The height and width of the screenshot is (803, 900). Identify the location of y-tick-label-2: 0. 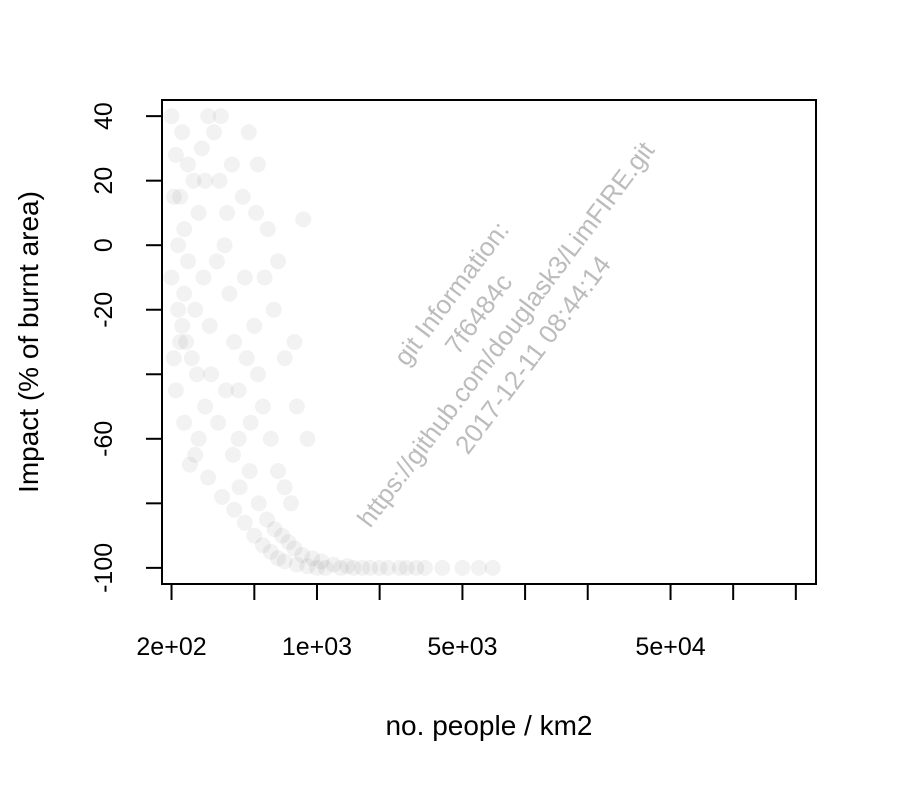
(104, 245).